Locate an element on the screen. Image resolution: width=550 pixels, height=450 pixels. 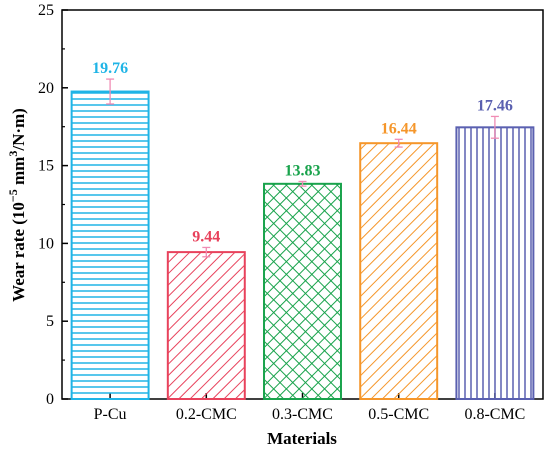
y-axis-title: Wear rate (10−5 mm3/N·m) is located at coordinates (17, 205).